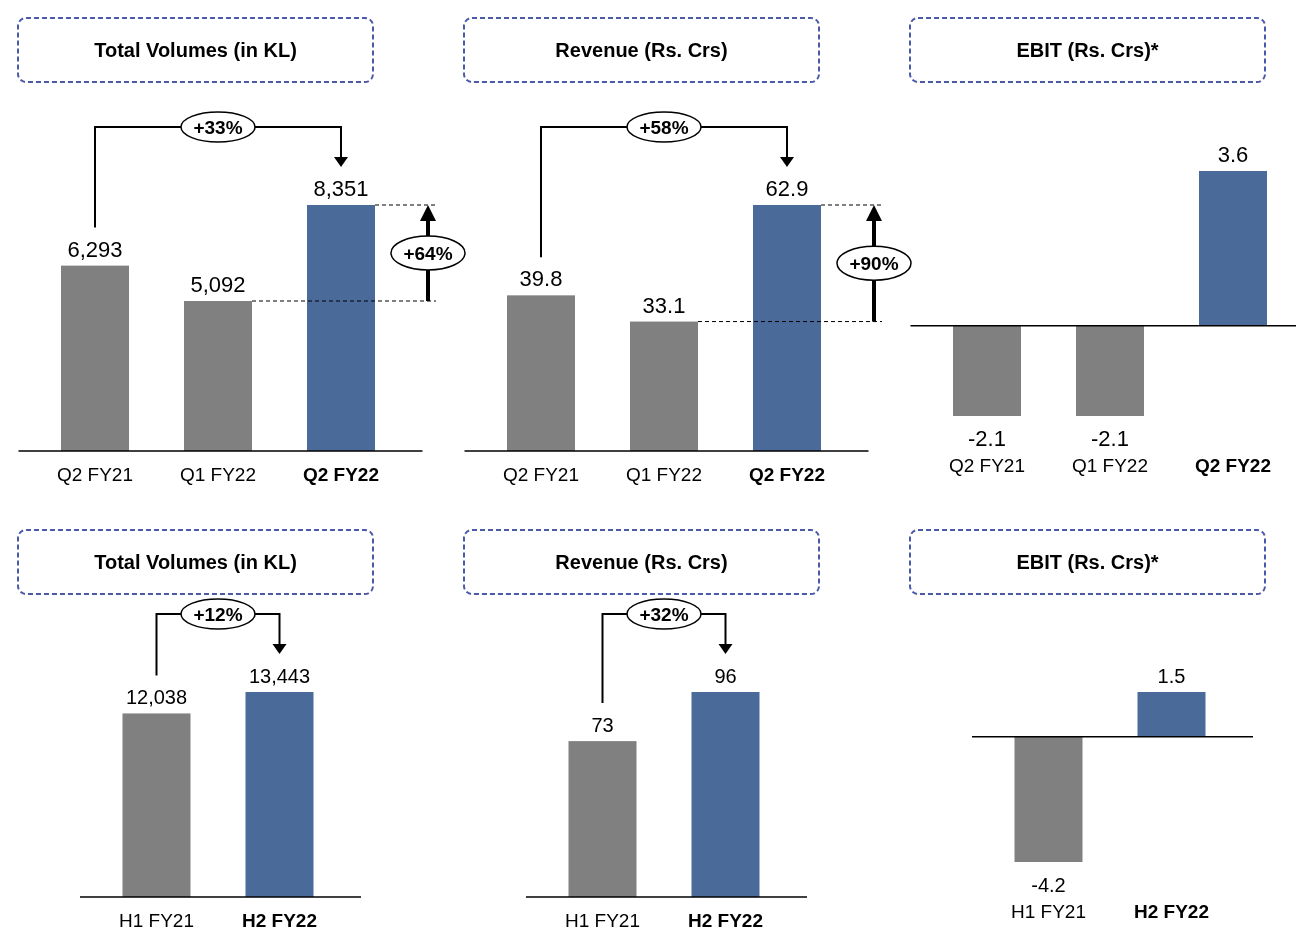  I want to click on data-label: 3.6, so click(1233, 154).